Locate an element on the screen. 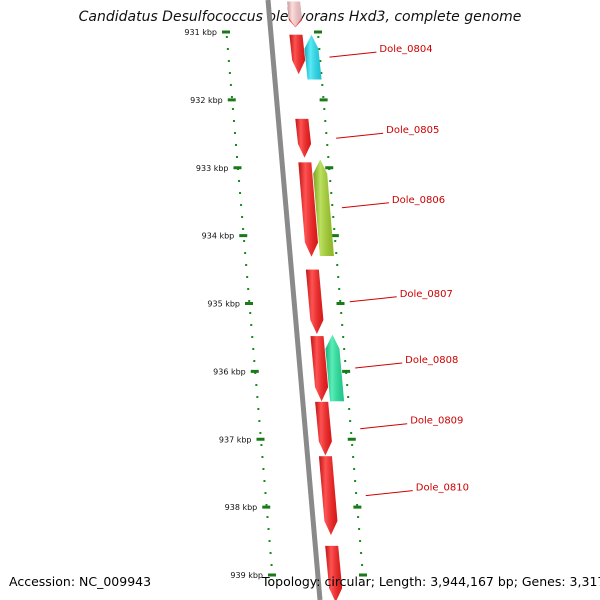  kbp-tick-label: 938 kbp is located at coordinates (241, 507).